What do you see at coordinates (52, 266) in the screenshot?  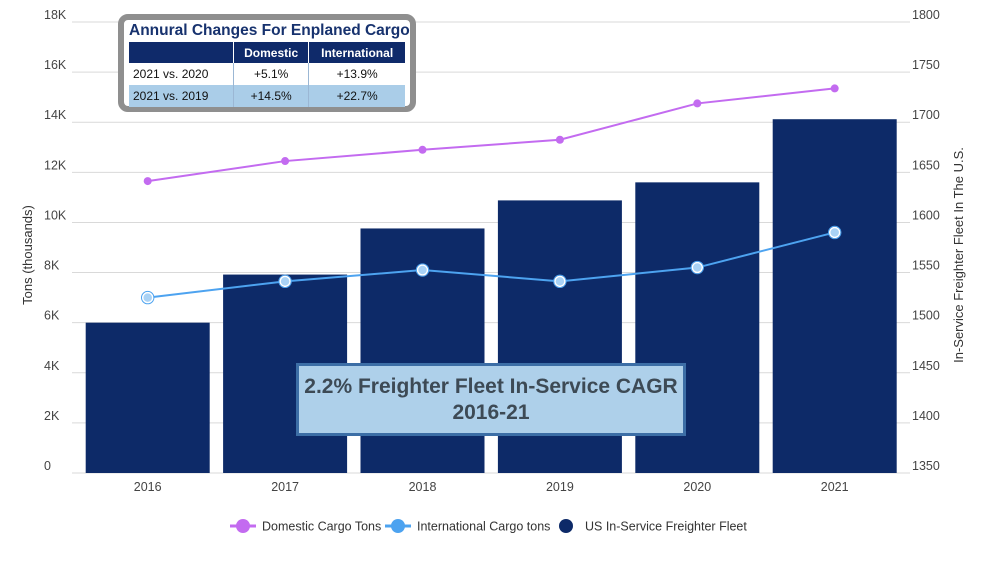 I see `y-left-tick-label: 8K` at bounding box center [52, 266].